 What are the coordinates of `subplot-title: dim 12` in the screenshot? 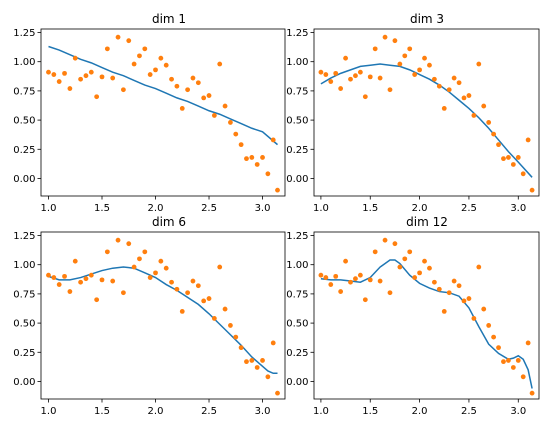 It's located at (427, 222).